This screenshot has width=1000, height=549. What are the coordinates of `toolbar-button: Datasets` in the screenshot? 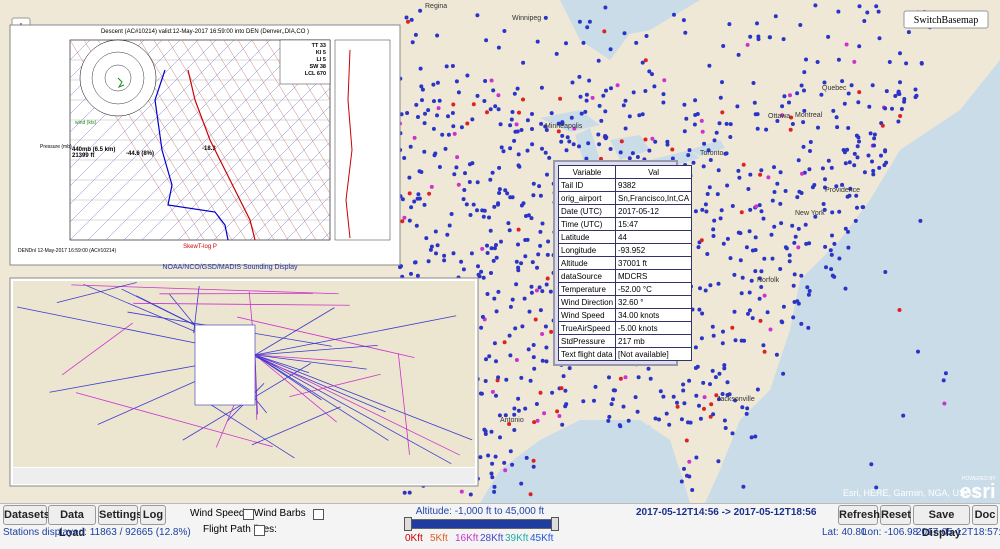 It's located at (26, 515).